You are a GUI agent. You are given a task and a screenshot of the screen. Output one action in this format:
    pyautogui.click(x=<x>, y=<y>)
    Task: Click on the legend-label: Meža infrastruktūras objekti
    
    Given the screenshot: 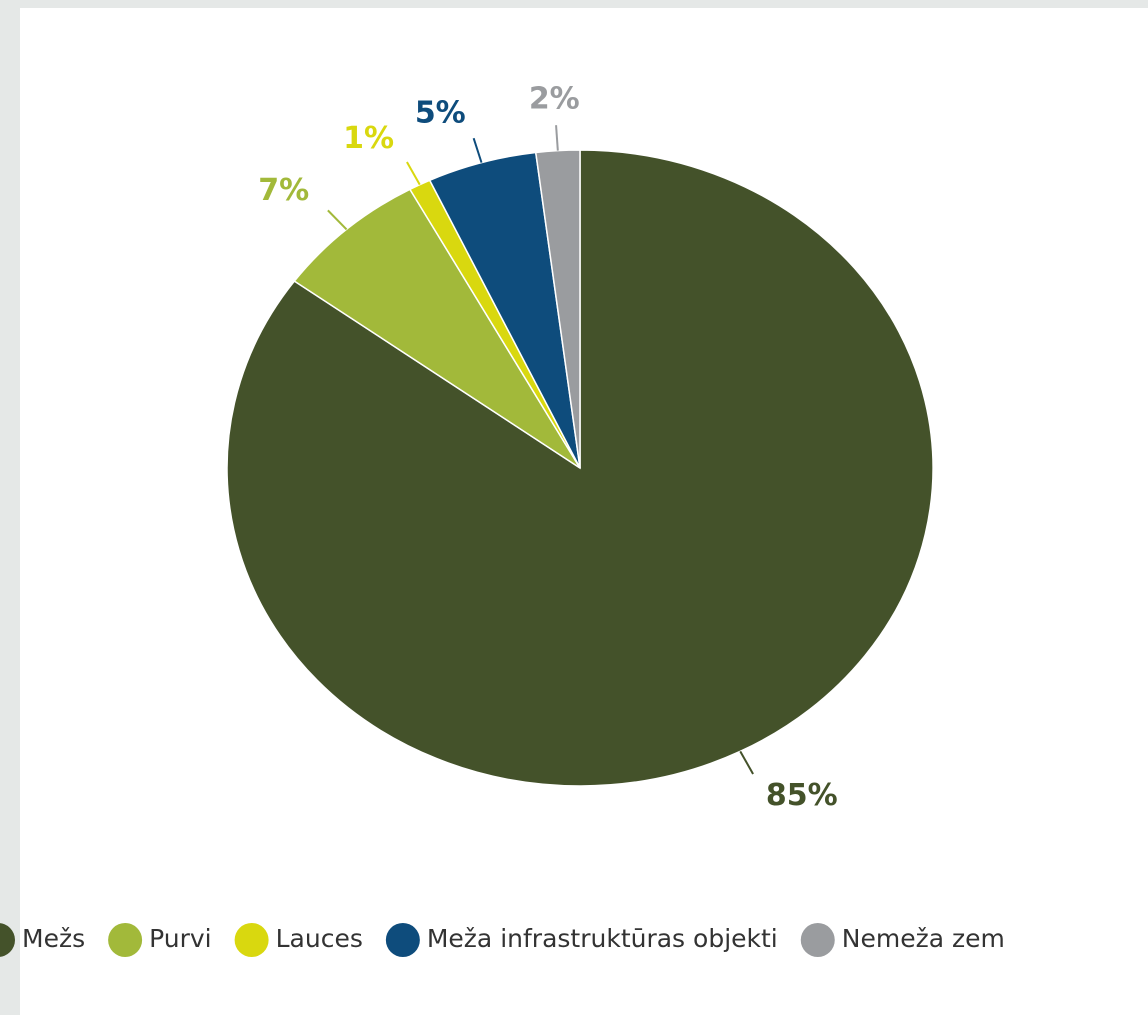 What is the action you would take?
    pyautogui.click(x=602, y=938)
    